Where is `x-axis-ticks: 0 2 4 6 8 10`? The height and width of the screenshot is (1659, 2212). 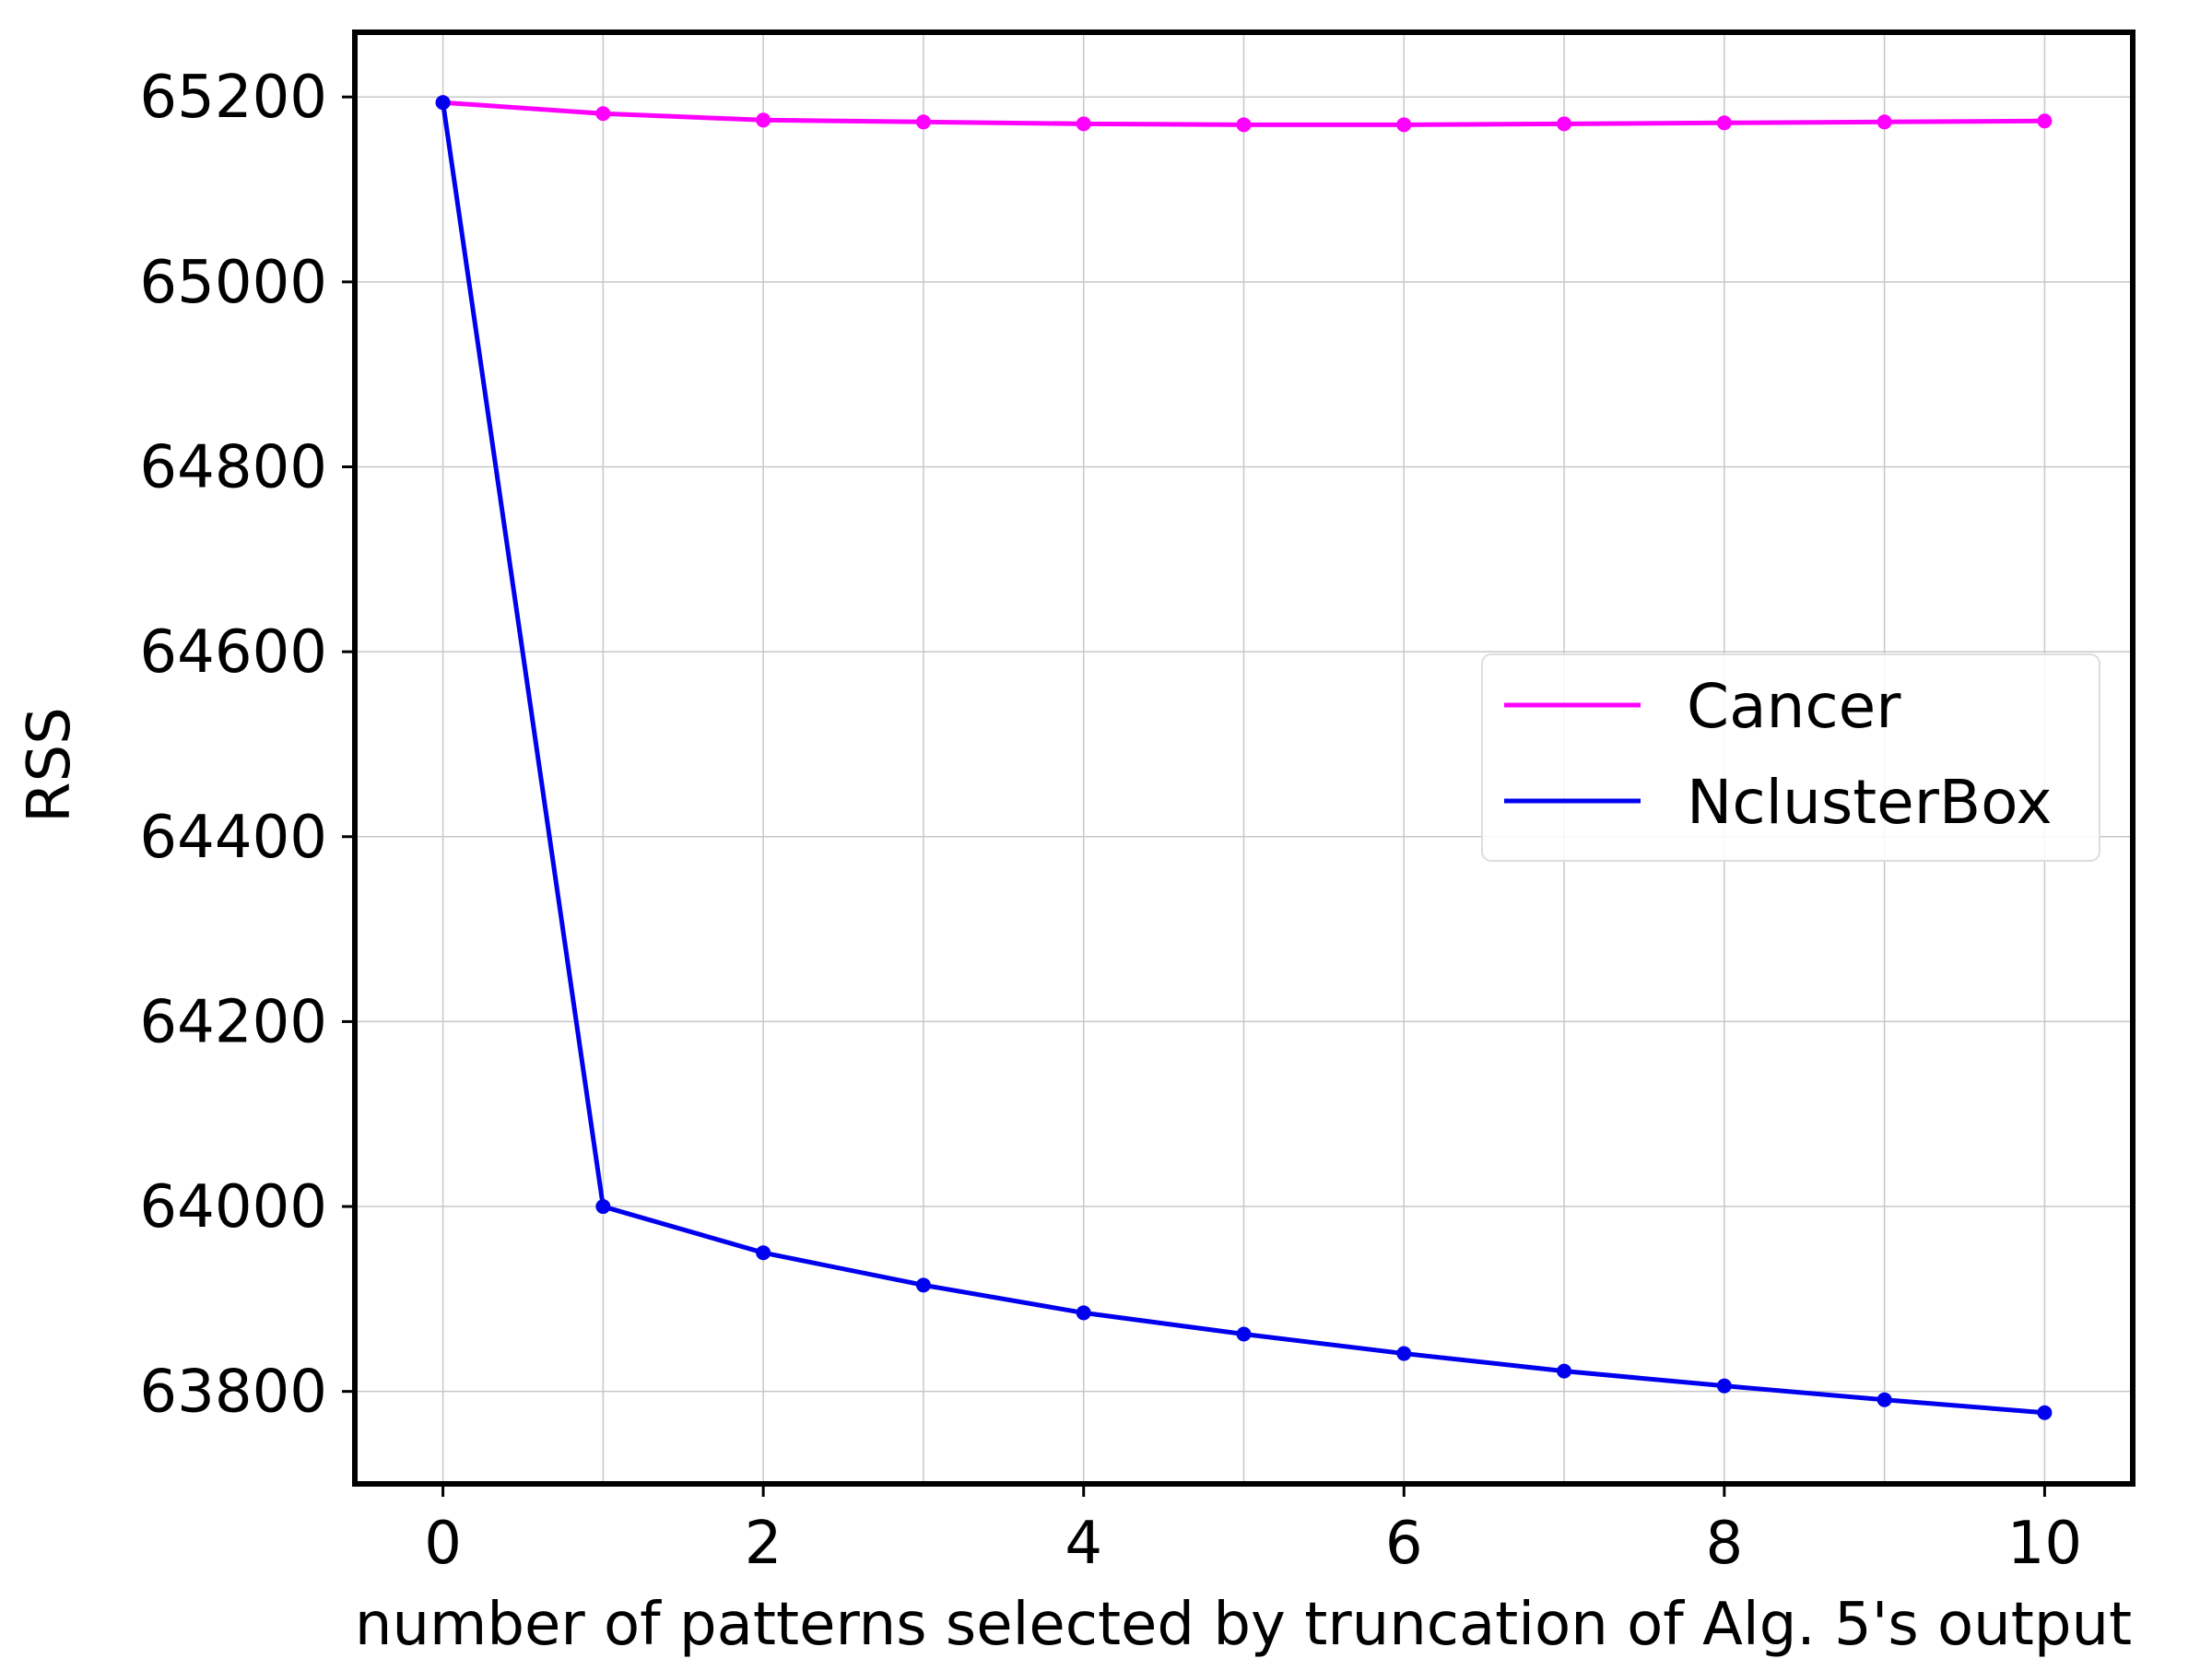 x-axis-ticks: 0 2 4 6 8 10 is located at coordinates (1253, 1531).